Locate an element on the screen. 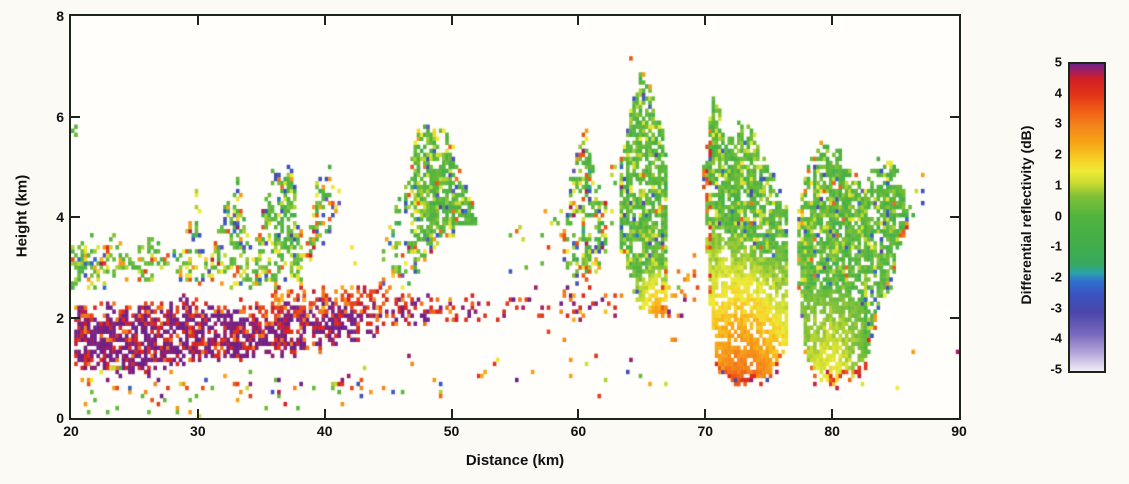 This screenshot has width=1129, height=484. x-tick-label: 70 is located at coordinates (705, 431).